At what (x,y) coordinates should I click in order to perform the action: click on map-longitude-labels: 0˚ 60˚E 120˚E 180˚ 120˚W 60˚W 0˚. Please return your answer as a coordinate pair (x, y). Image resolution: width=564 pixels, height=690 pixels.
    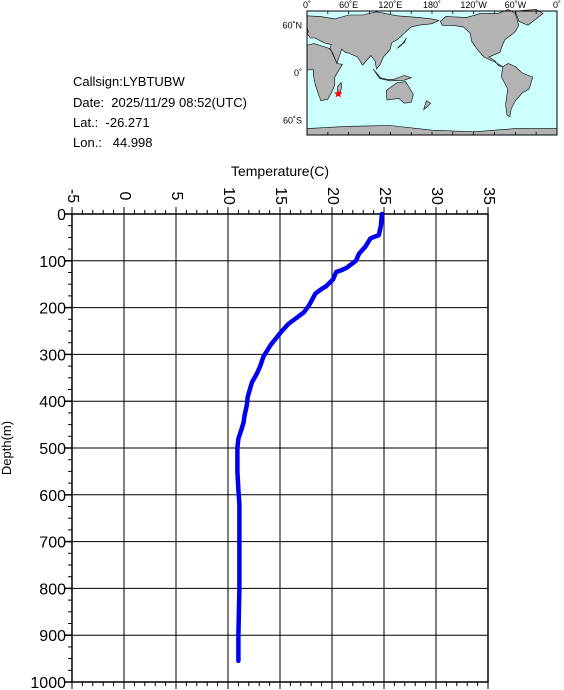
    Looking at the image, I should click on (432, 5).